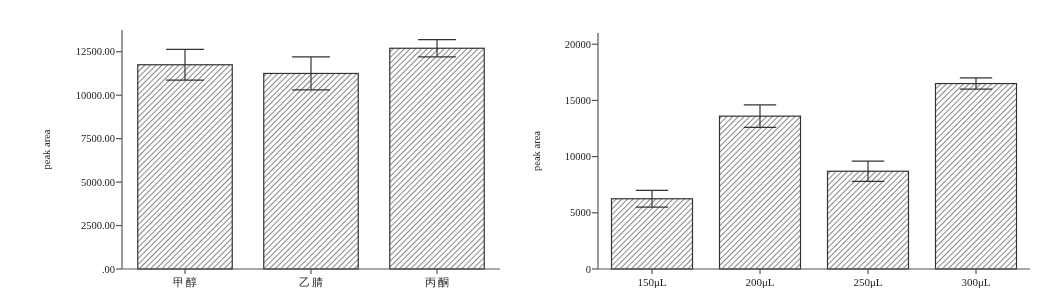 The width and height of the screenshot is (1048, 296). Describe the element at coordinates (185, 282) in the screenshot. I see `x-tick-label: 甲 醇` at that location.